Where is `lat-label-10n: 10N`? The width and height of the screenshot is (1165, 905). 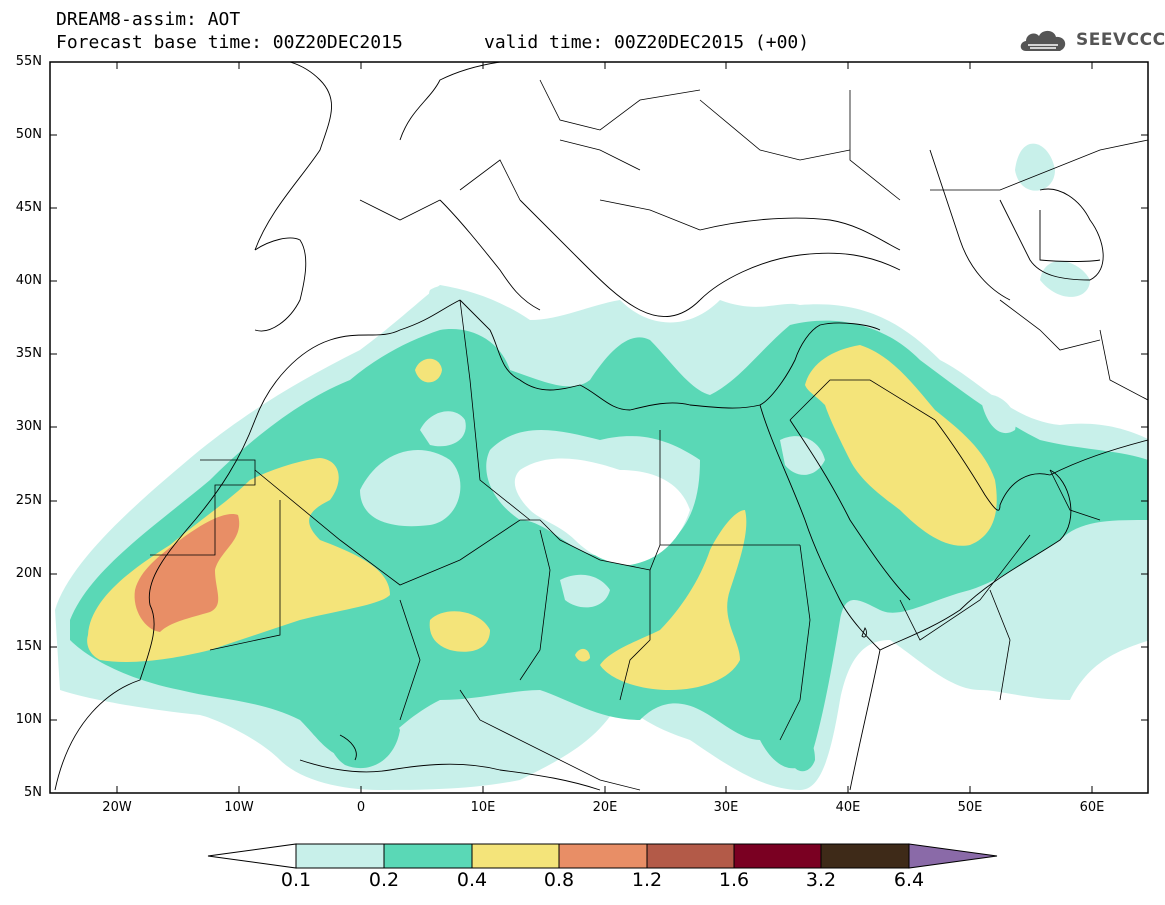
lat-label-10n: 10N is located at coordinates (28, 719).